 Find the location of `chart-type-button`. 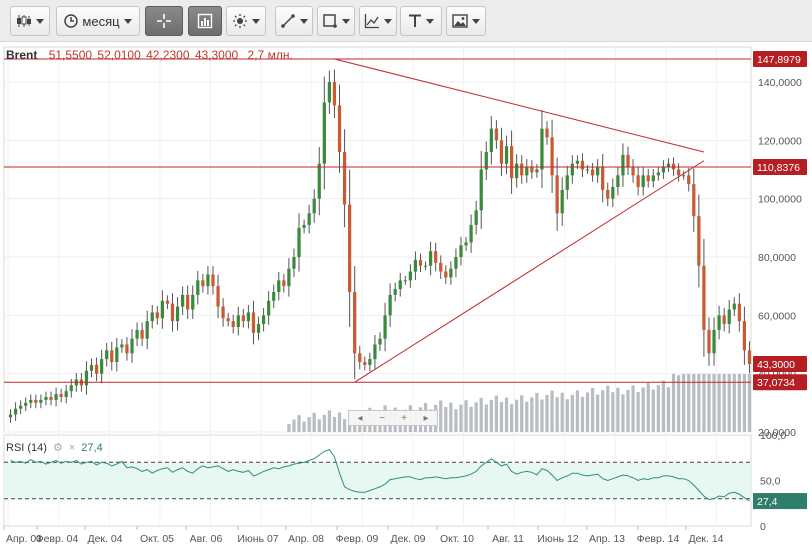

chart-type-button is located at coordinates (30, 21).